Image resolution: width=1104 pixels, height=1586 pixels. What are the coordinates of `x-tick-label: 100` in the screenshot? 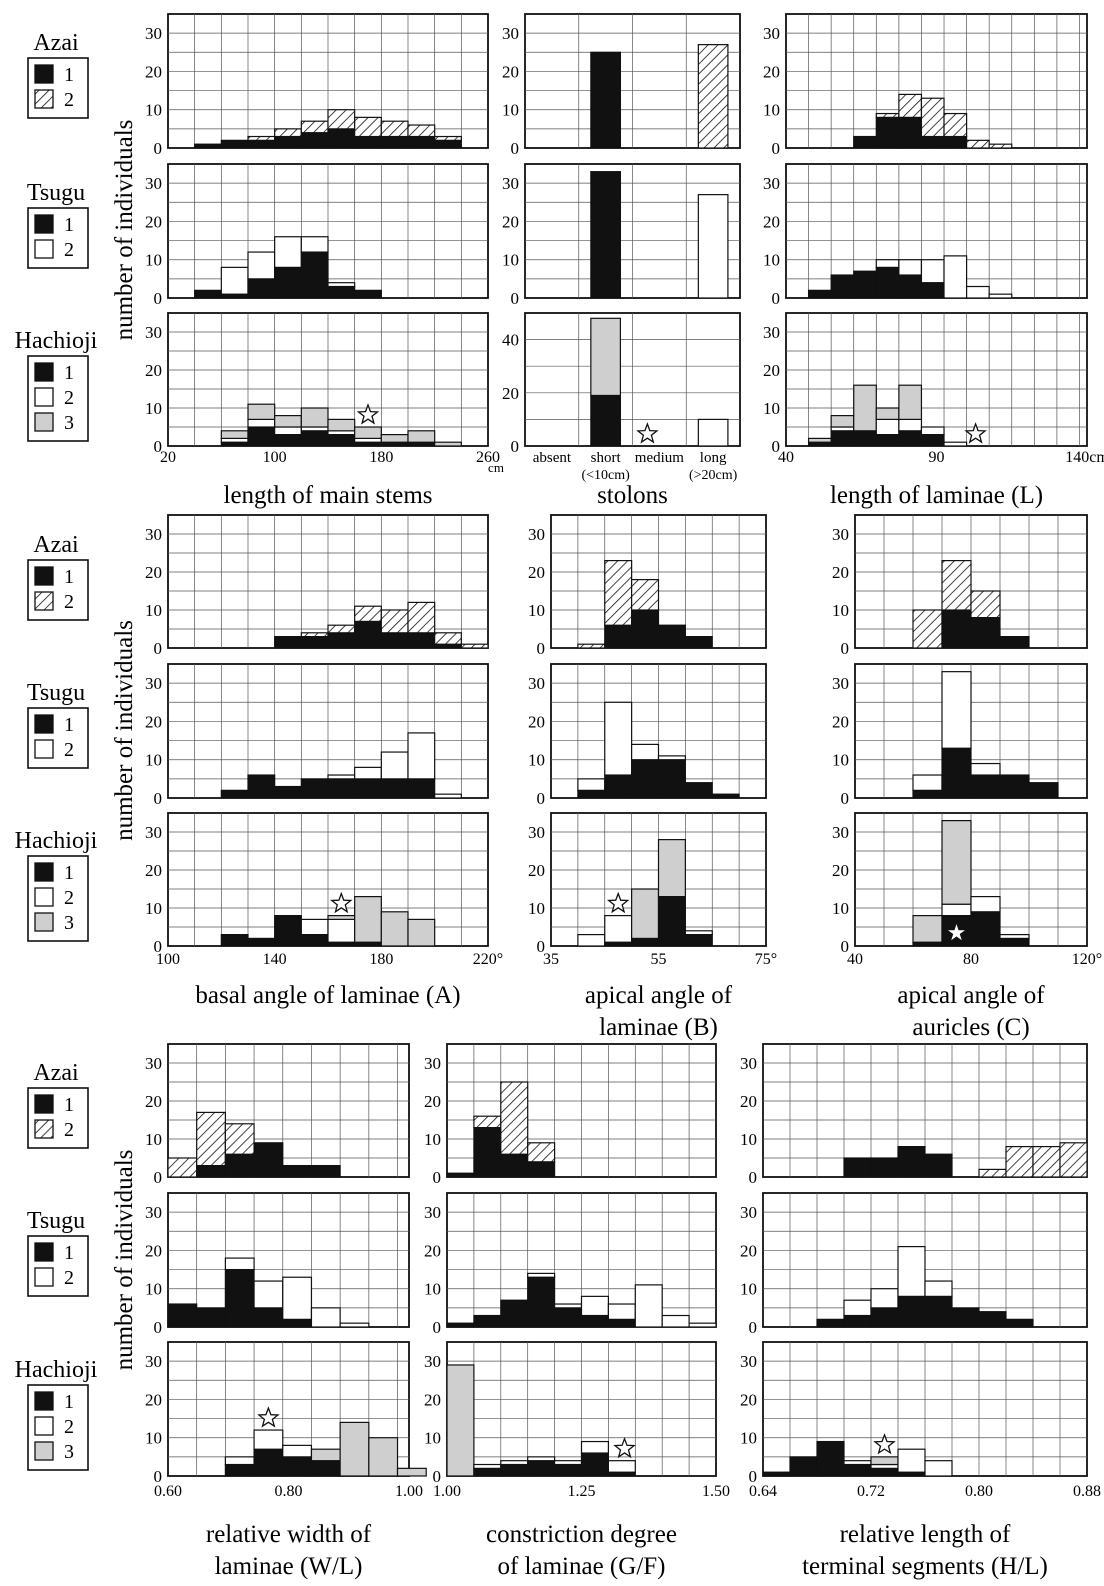 It's located at (168, 959).